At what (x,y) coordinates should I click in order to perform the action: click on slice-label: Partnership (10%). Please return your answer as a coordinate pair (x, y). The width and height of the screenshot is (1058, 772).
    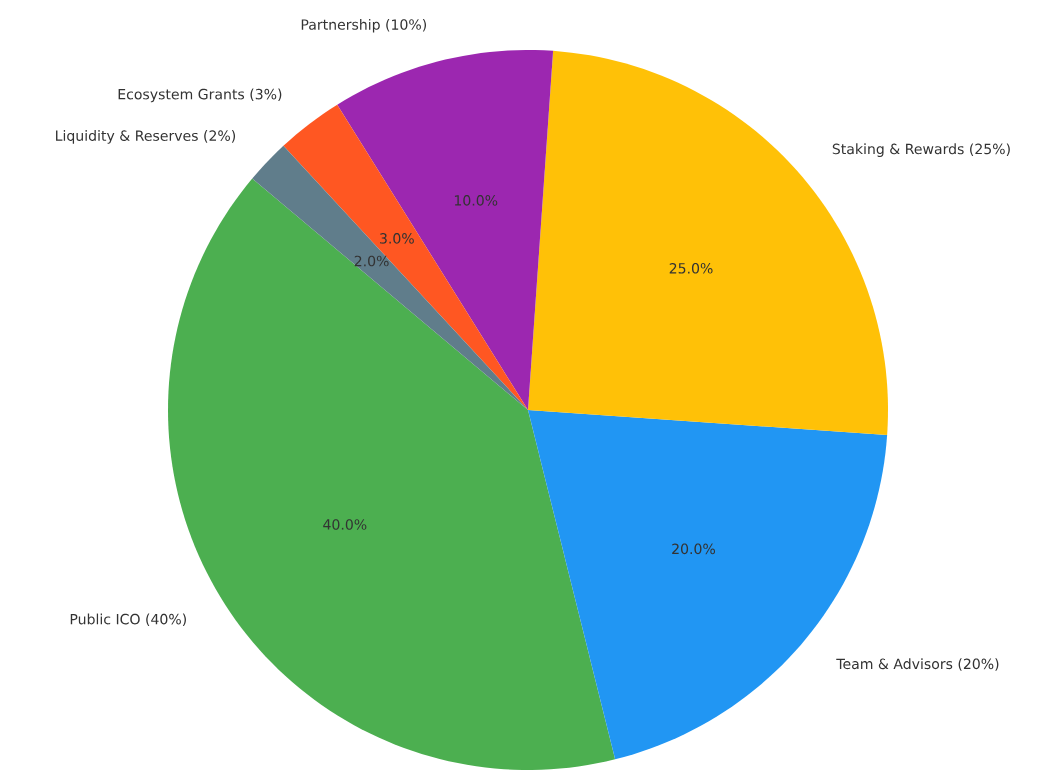
    Looking at the image, I should click on (364, 25).